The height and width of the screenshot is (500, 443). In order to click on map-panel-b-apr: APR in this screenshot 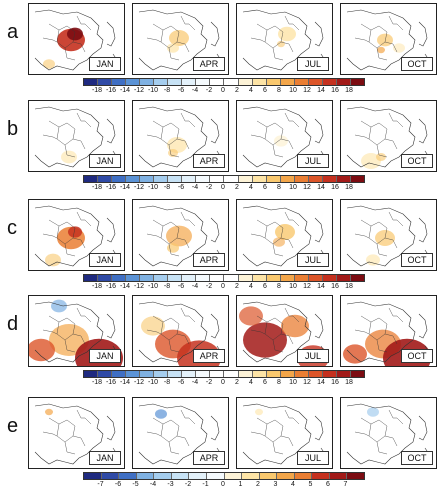, I will do `click(180, 136)`.